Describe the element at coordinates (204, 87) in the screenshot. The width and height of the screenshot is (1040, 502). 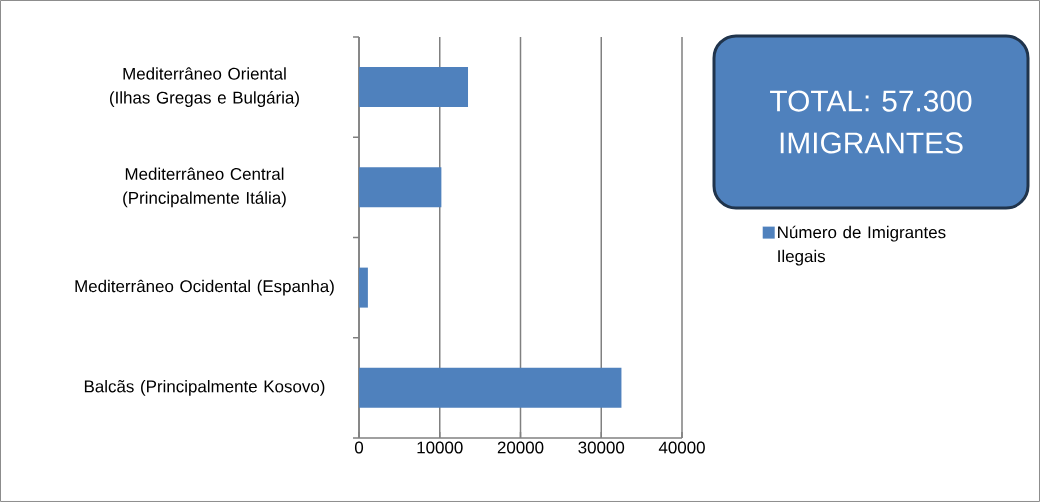
I see `y-tick-label: Mediterrâneo Oriental (Ilhas Gregas e Bulgária)` at that location.